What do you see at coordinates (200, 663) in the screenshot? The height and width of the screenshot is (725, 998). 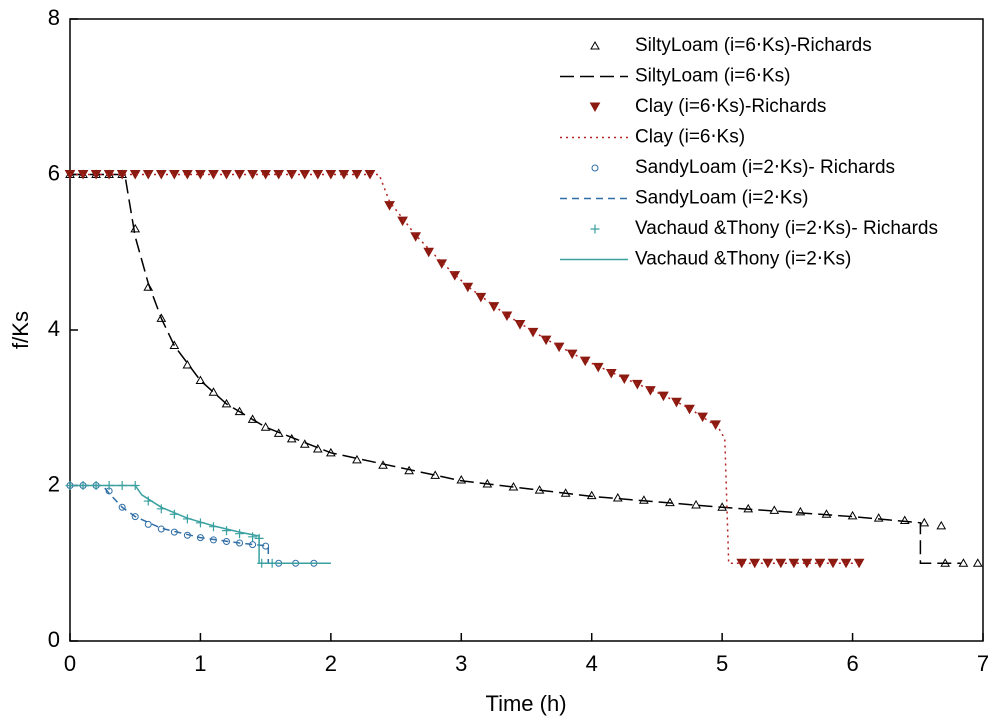 I see `x-tick-label: 1` at bounding box center [200, 663].